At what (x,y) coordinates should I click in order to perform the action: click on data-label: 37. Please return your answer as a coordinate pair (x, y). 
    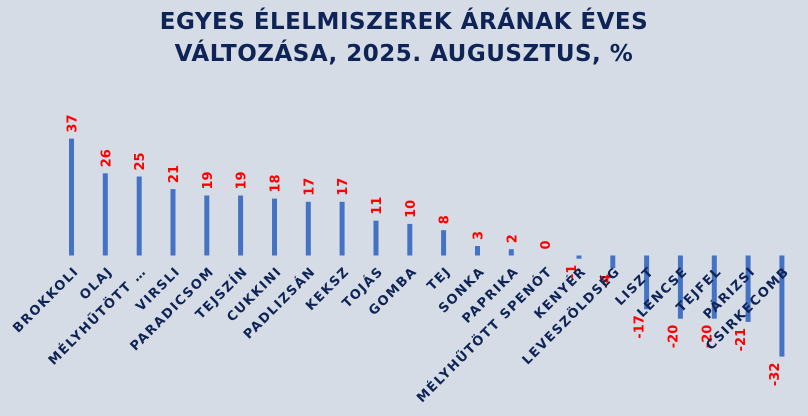
    Looking at the image, I should click on (73, 124).